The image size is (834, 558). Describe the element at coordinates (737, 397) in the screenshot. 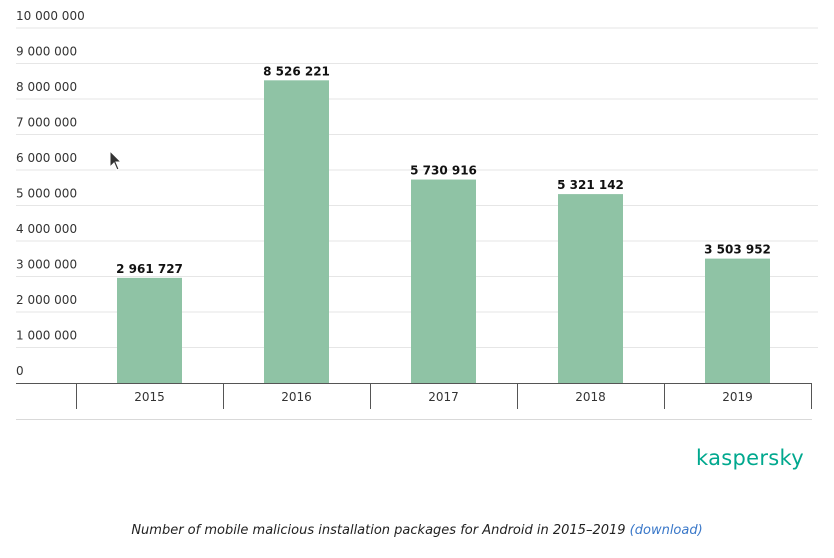

I see `x-tick-label: 2019` at that location.